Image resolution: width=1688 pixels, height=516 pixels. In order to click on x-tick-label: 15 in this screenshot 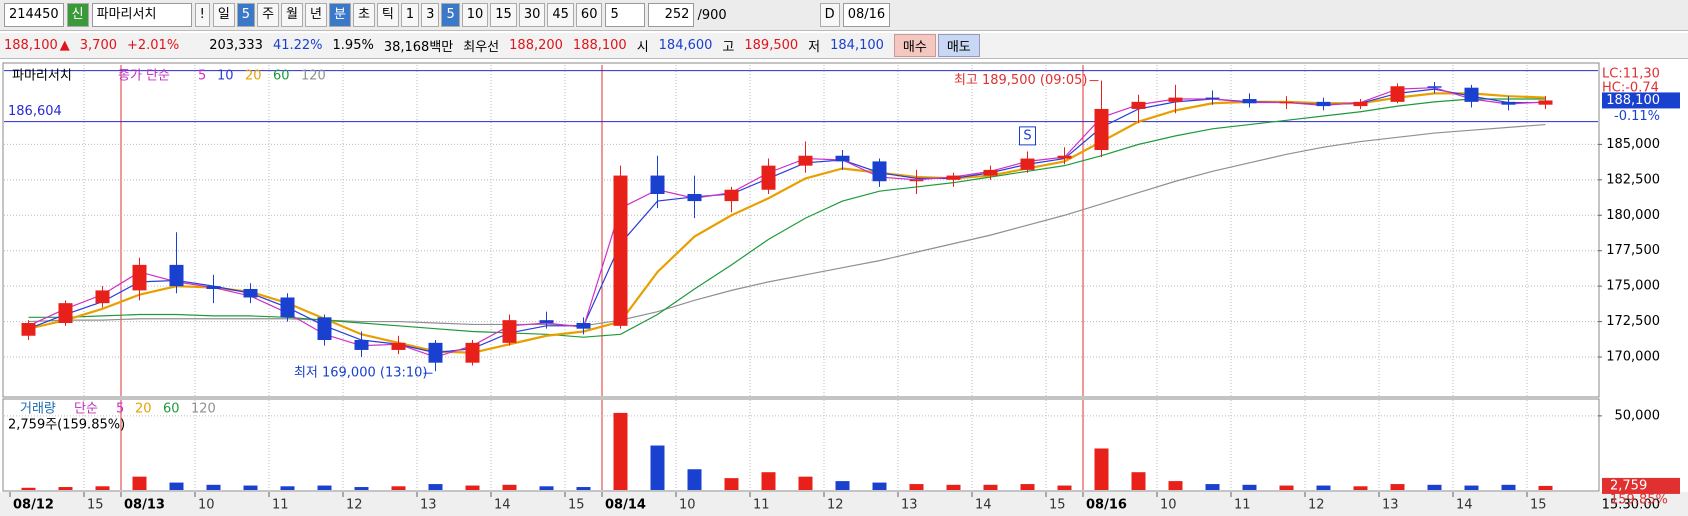, I will do `click(1538, 505)`.